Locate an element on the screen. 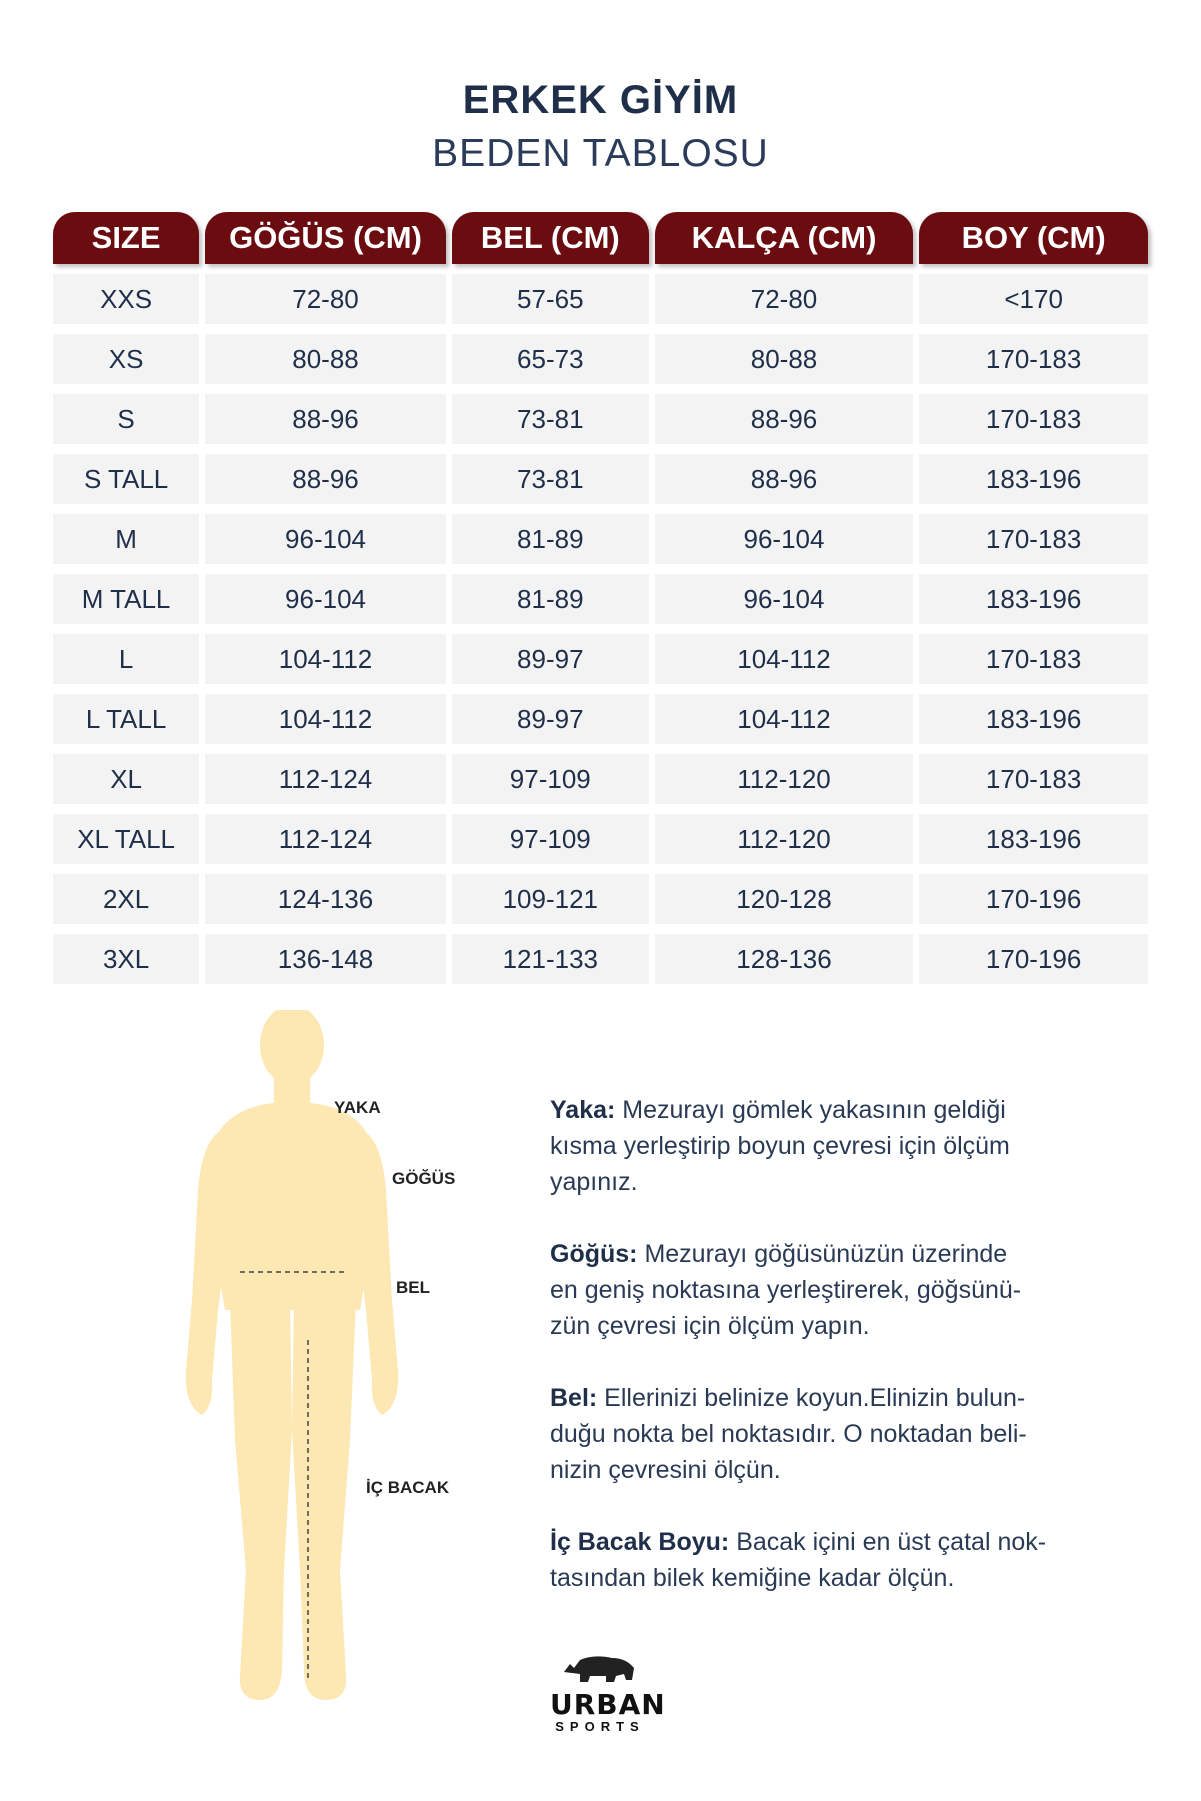 The image size is (1201, 1801). cell-size: XL TALL is located at coordinates (126, 839).